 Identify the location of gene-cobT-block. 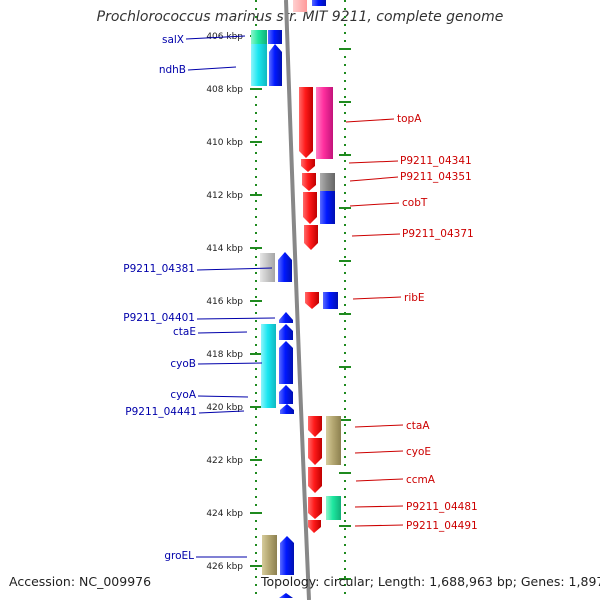
(327, 207).